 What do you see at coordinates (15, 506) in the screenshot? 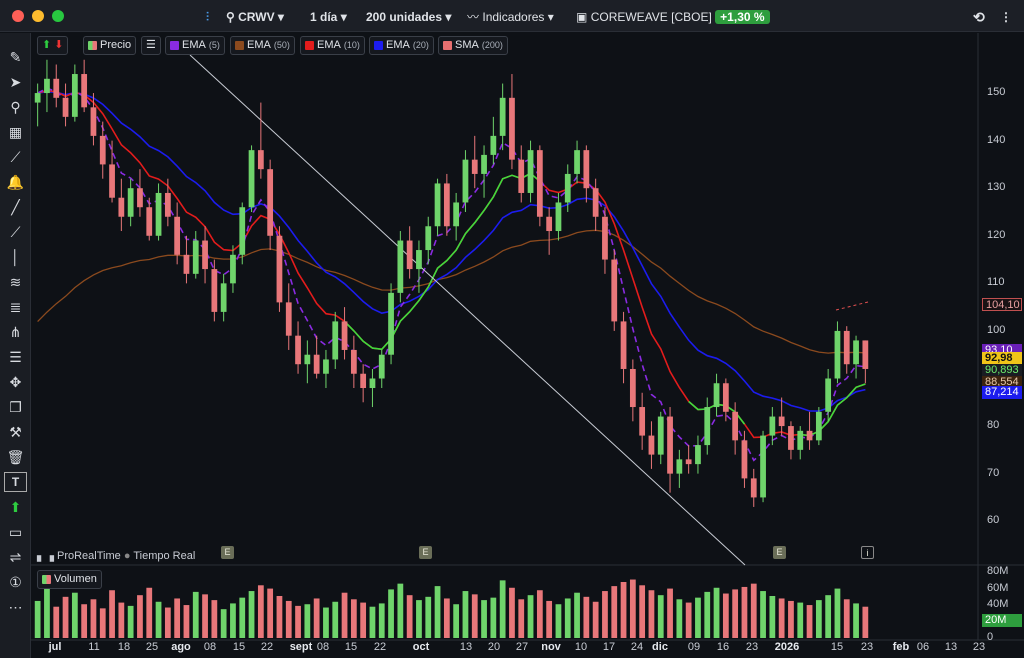
I see `arrow-up-icon: ⬆` at bounding box center [15, 506].